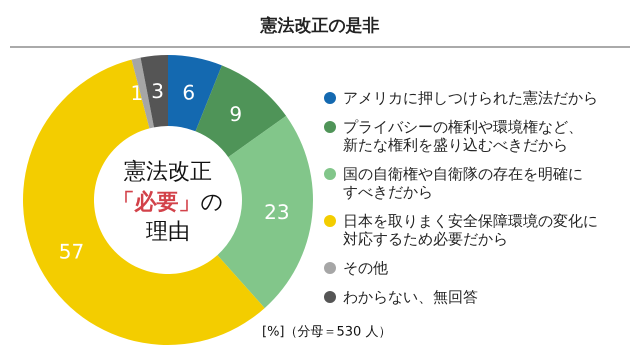  Describe the element at coordinates (463, 136) in the screenshot. I see `legend-label: プライバシーの権利や環境権など、新たな権利を盛り込むべきだから` at that location.